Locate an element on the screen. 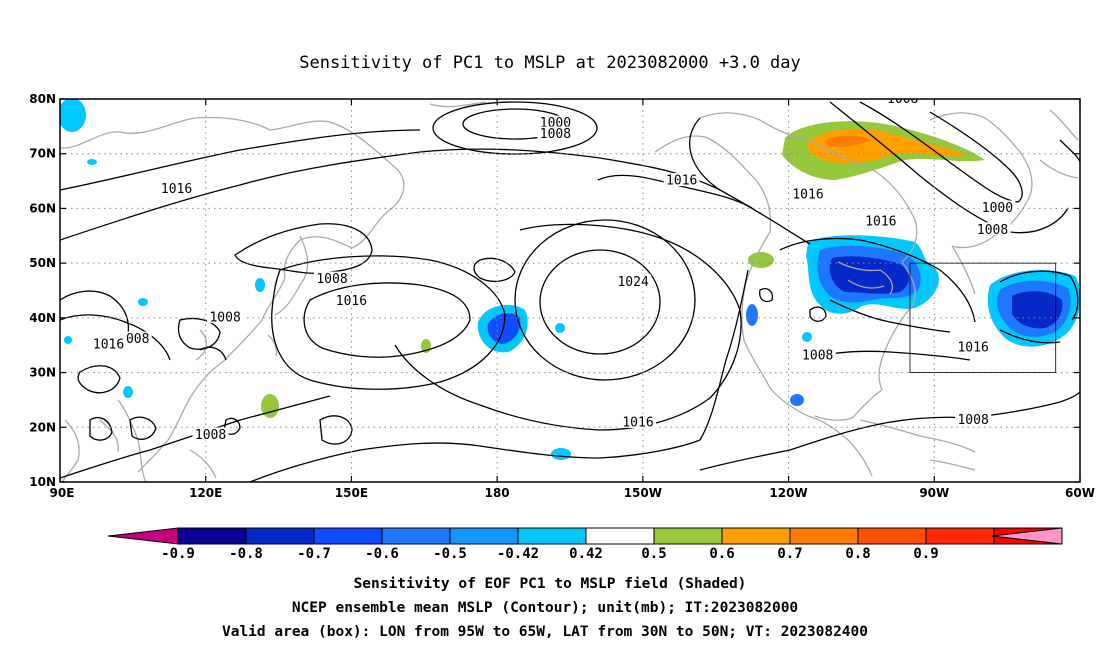 Image resolution: width=1100 pixels, height=650 pixels. colorbar-label: 0.5 is located at coordinates (653, 554).